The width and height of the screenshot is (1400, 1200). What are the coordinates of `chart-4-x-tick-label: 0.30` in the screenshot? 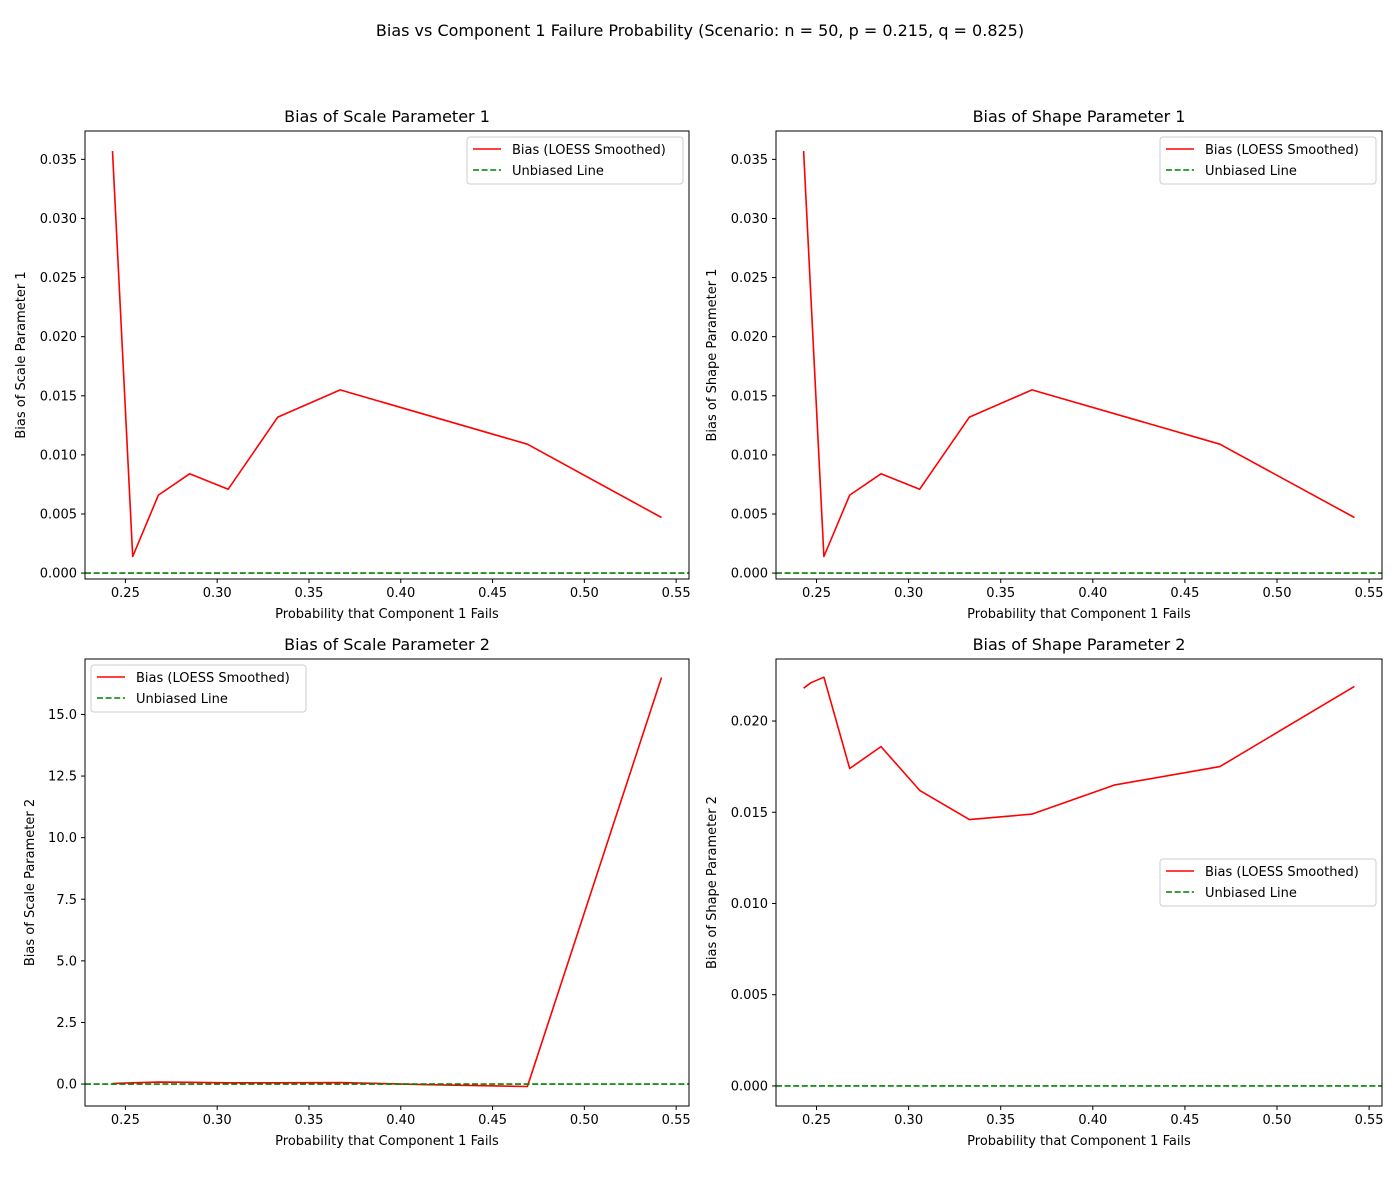 It's located at (908, 1120).